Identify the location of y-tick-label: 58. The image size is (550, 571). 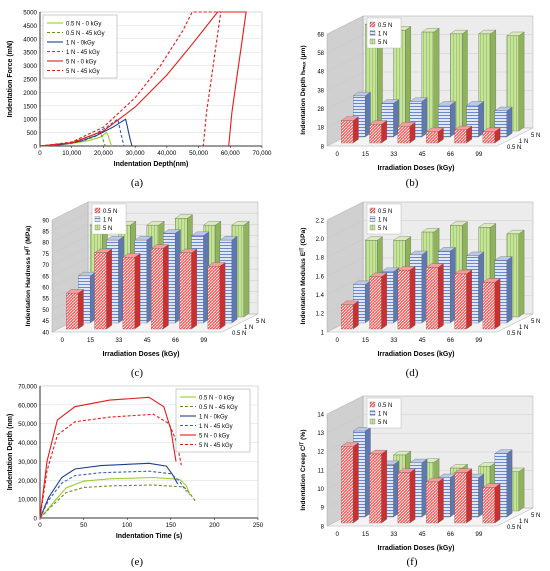
(320, 54).